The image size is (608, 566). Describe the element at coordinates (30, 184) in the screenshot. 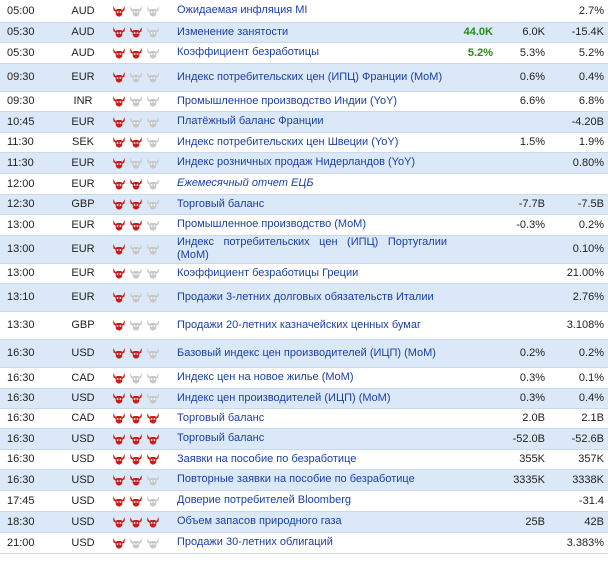

I see `event-time: 12:00` at that location.